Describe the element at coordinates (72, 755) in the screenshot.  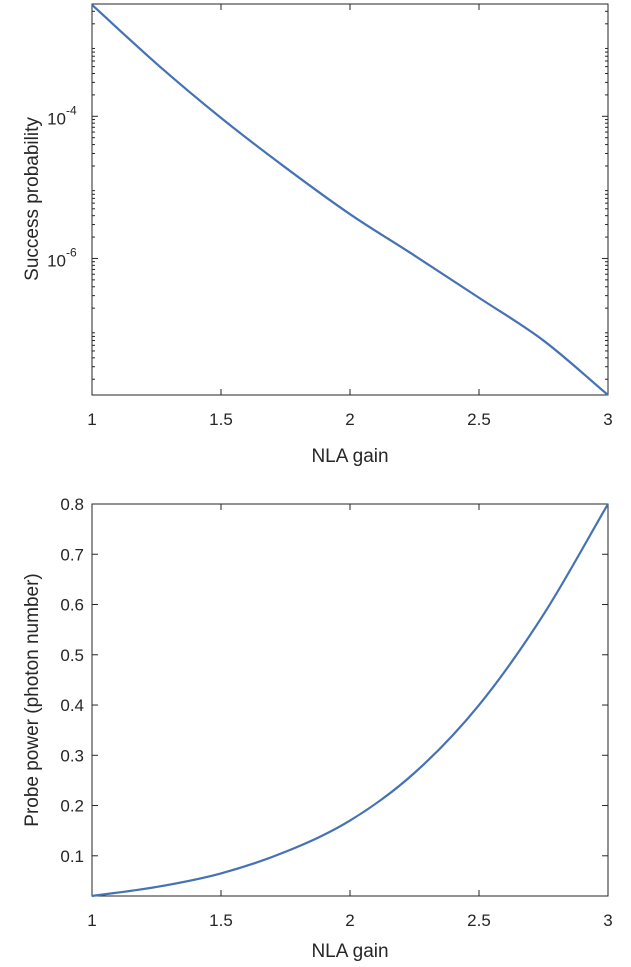
I see `y-tick-label: 0.3` at that location.